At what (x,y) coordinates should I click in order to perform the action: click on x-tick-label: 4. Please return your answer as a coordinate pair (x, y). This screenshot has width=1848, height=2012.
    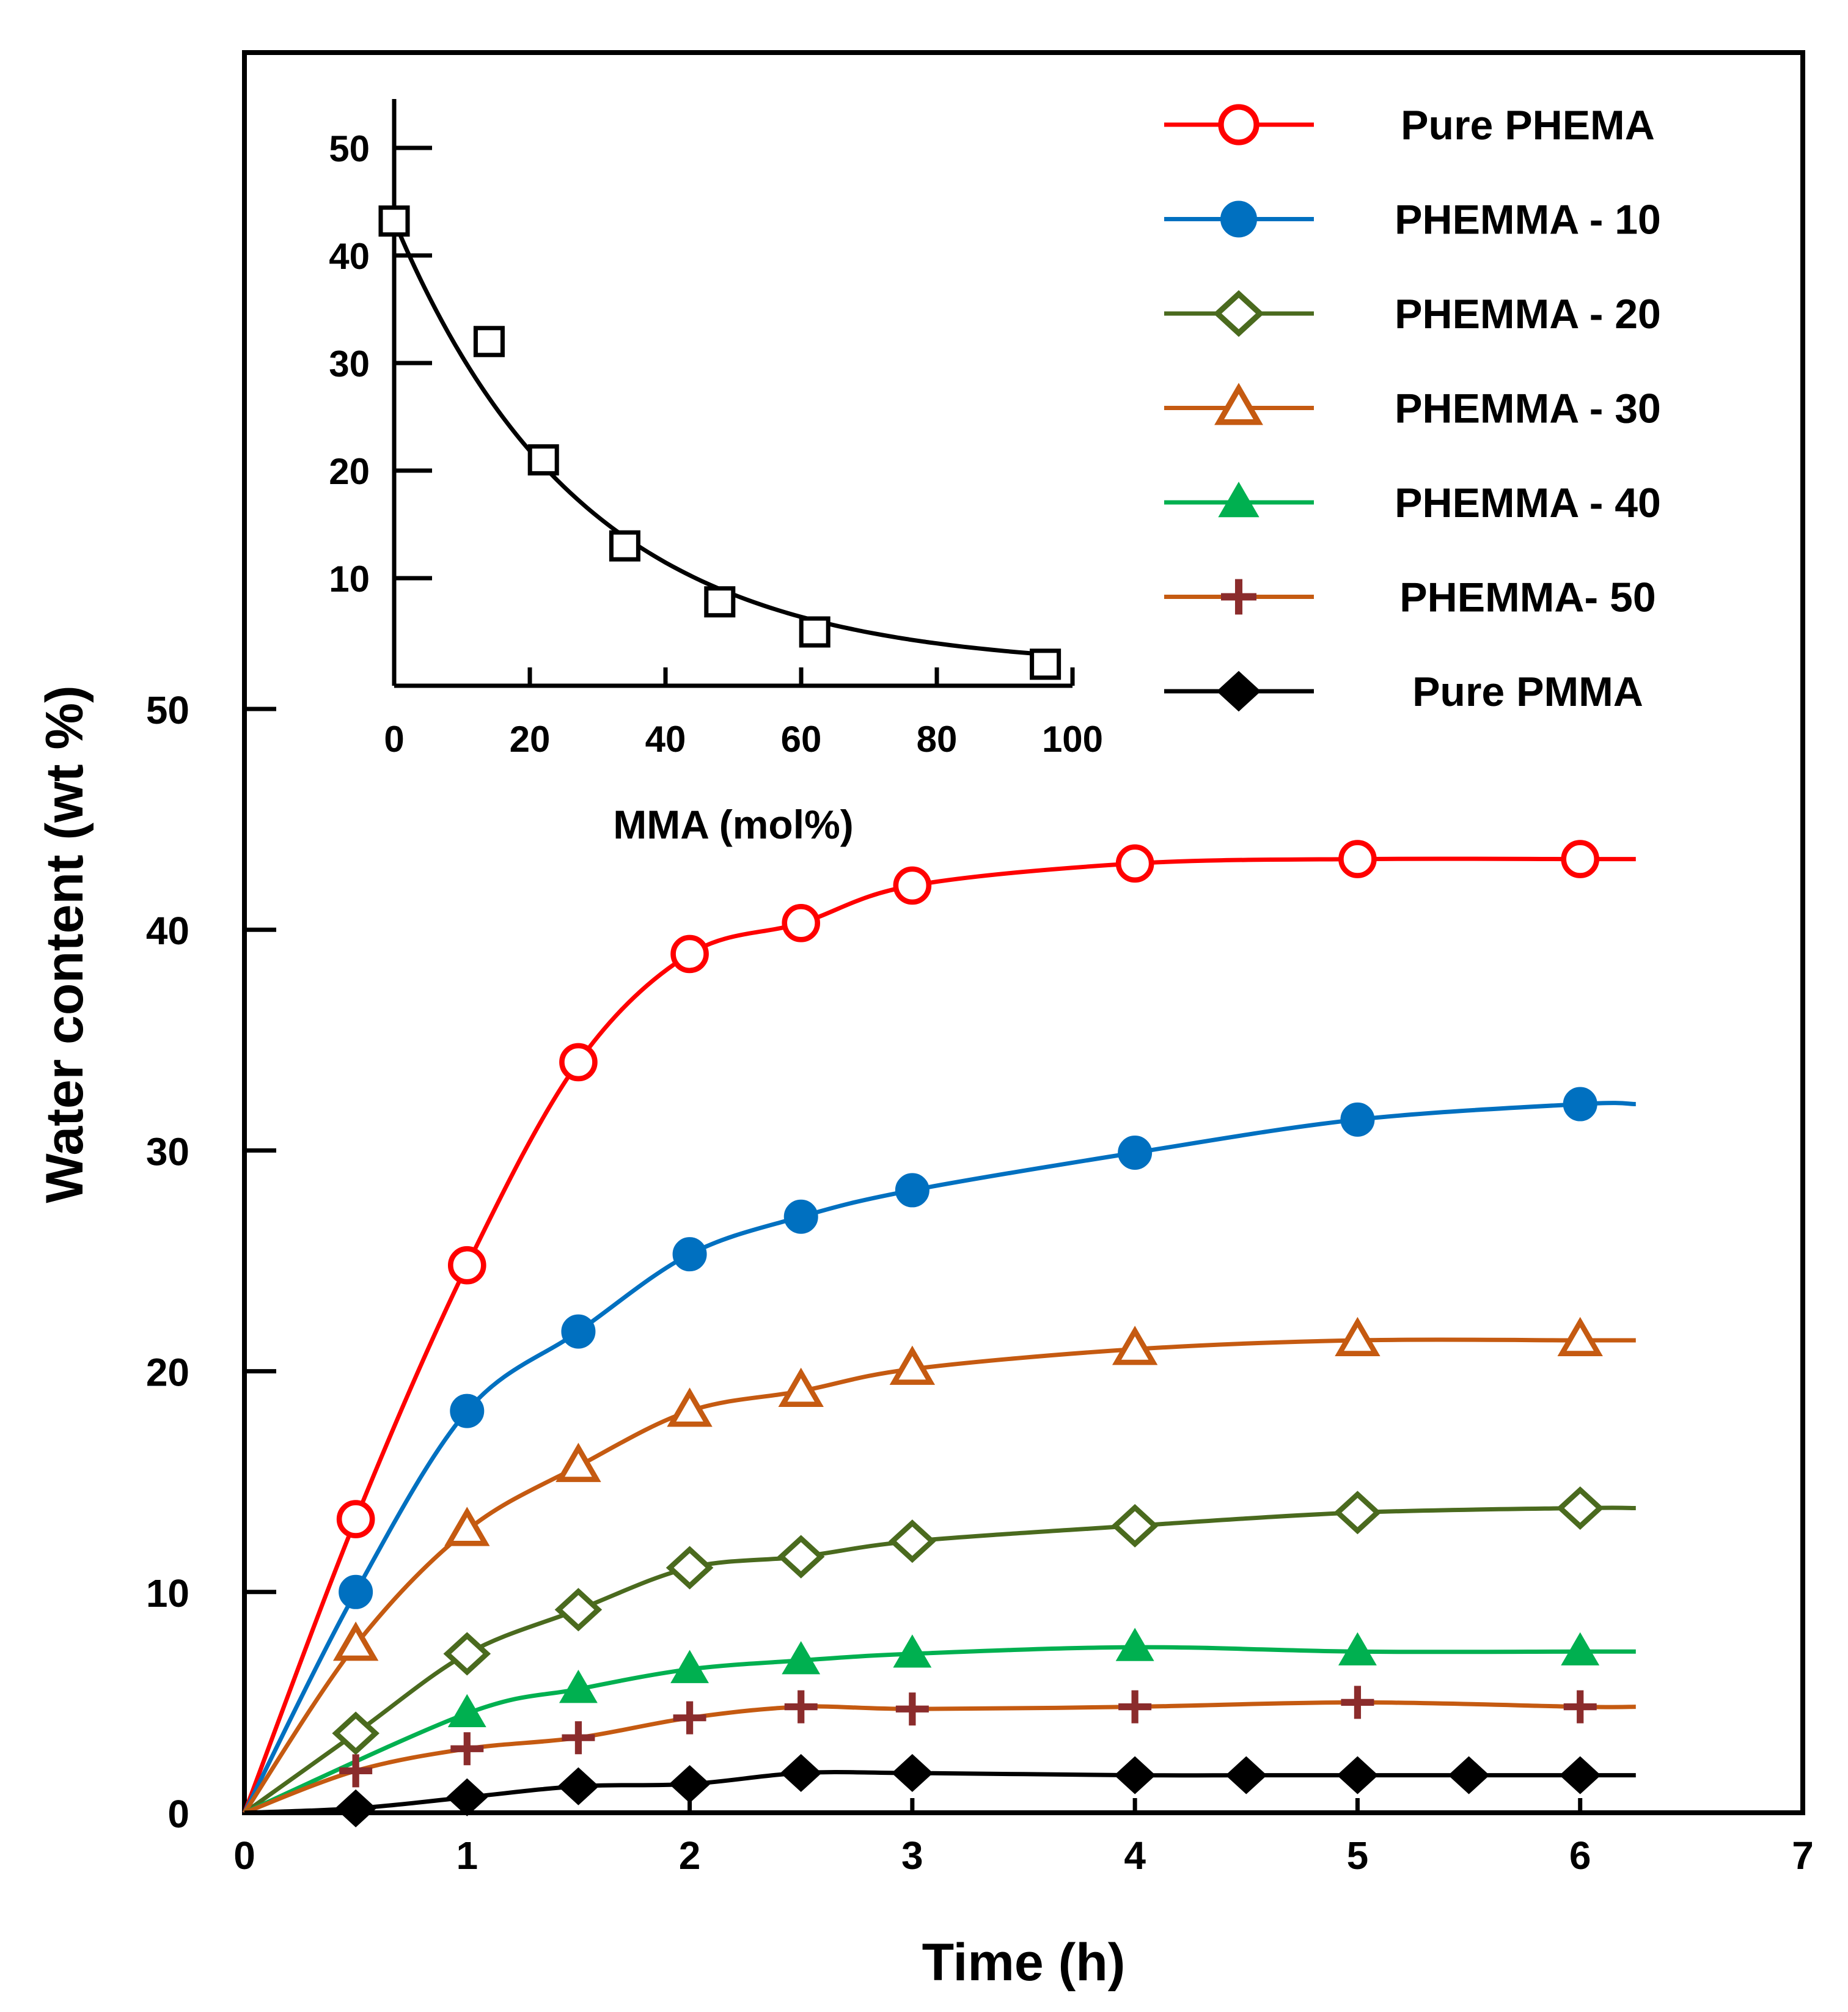
    Looking at the image, I should click on (1135, 1856).